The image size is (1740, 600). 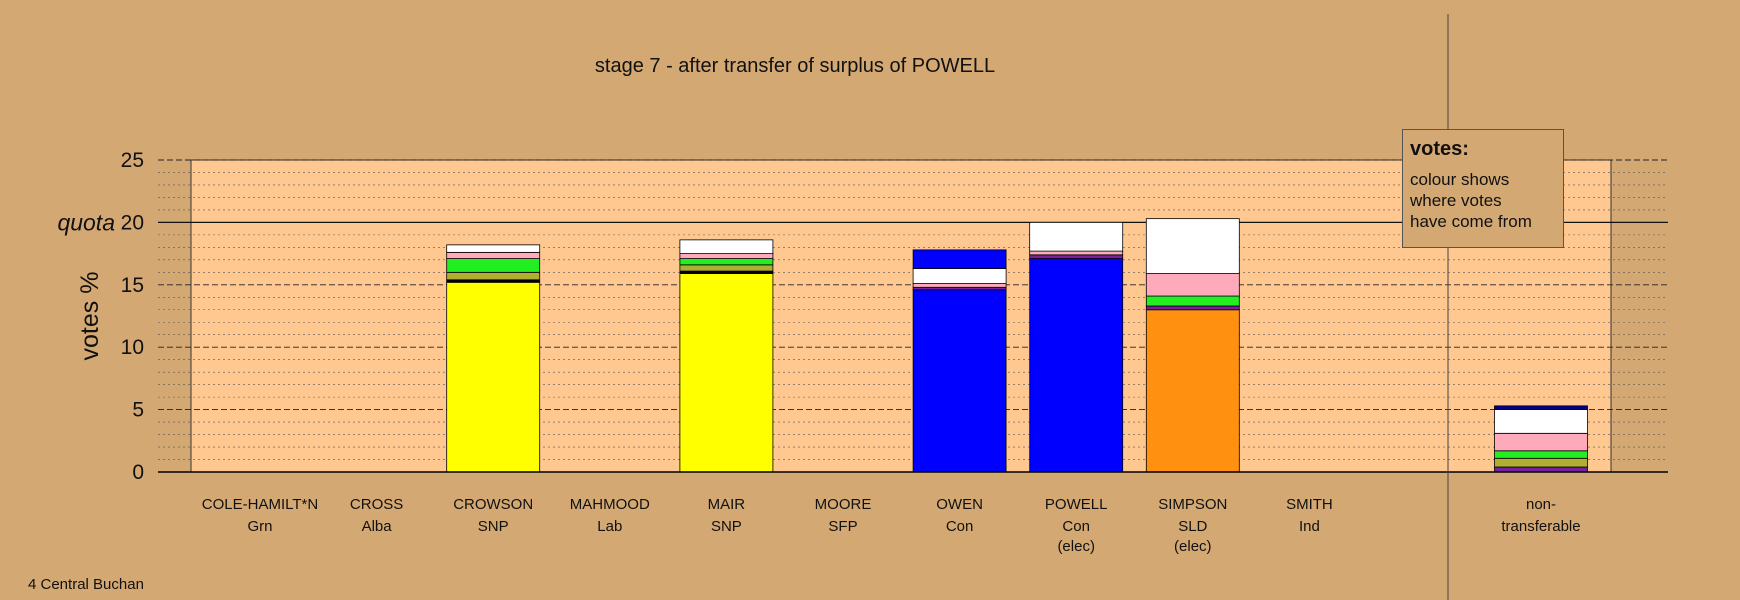 What do you see at coordinates (843, 504) in the screenshot?
I see `candidate-name: MOORE` at bounding box center [843, 504].